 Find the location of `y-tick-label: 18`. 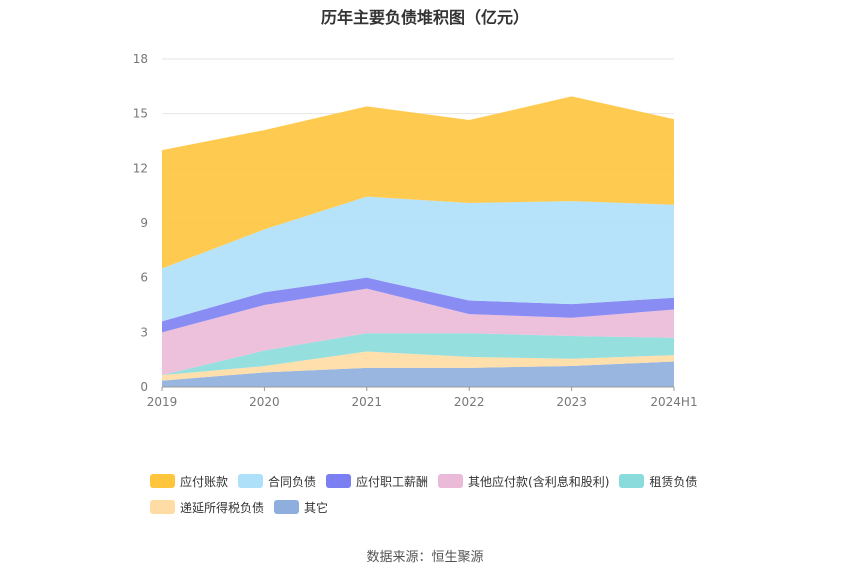

y-tick-label: 18 is located at coordinates (140, 59).